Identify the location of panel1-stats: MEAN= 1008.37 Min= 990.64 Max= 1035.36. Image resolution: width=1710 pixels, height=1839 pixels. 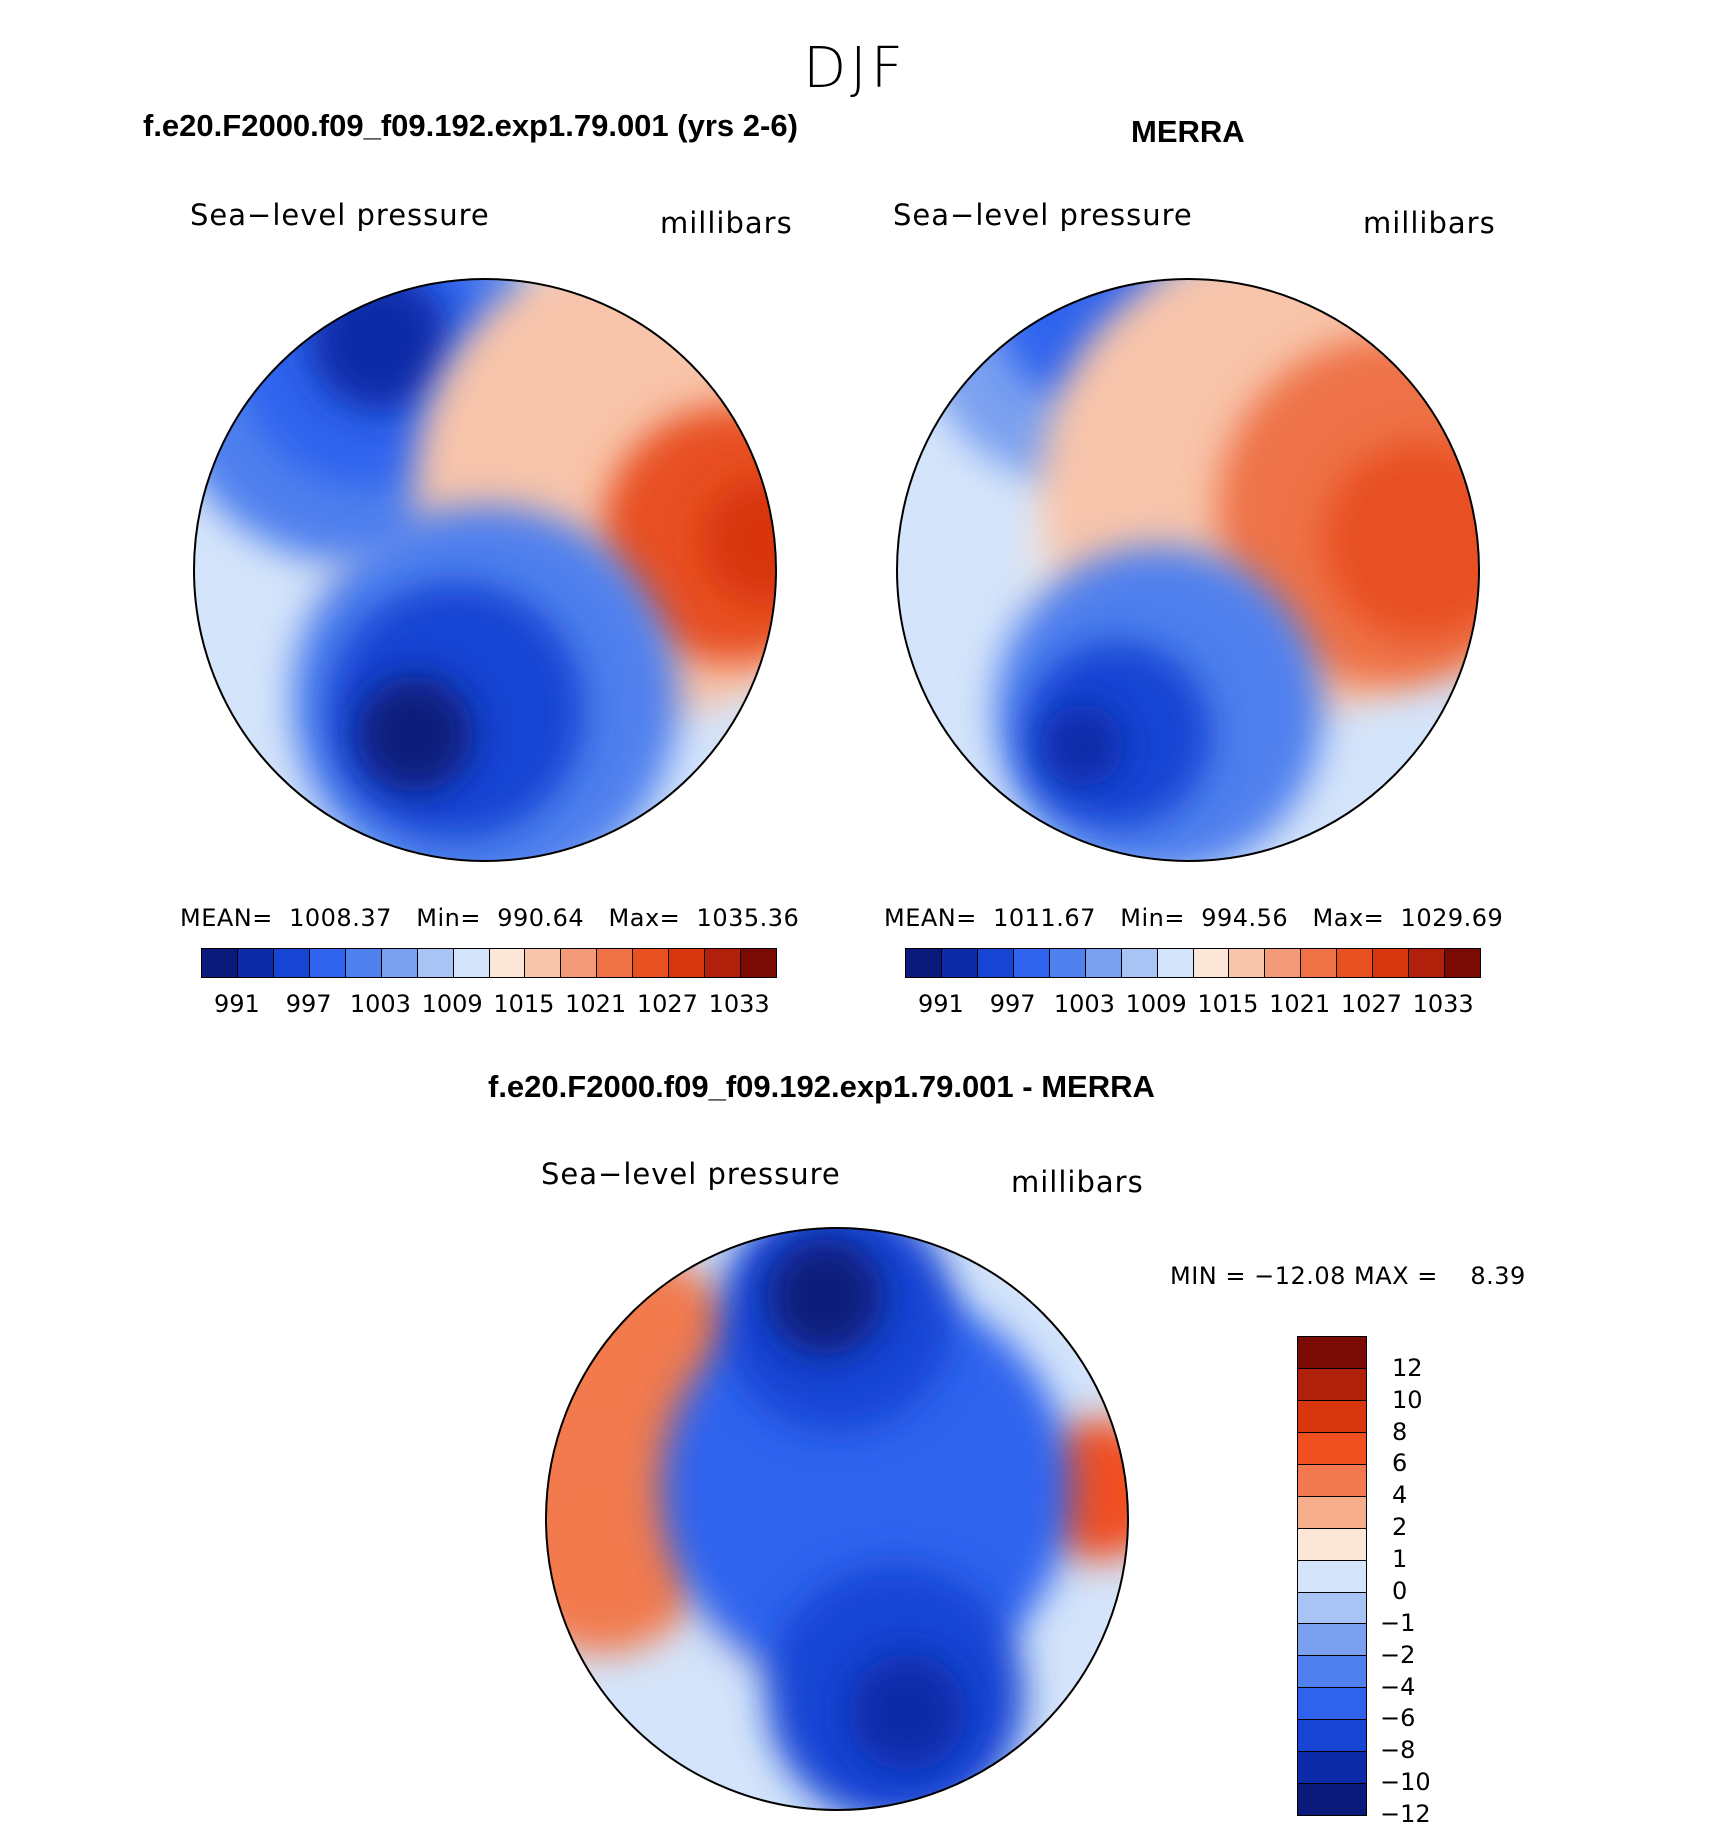
(490, 918).